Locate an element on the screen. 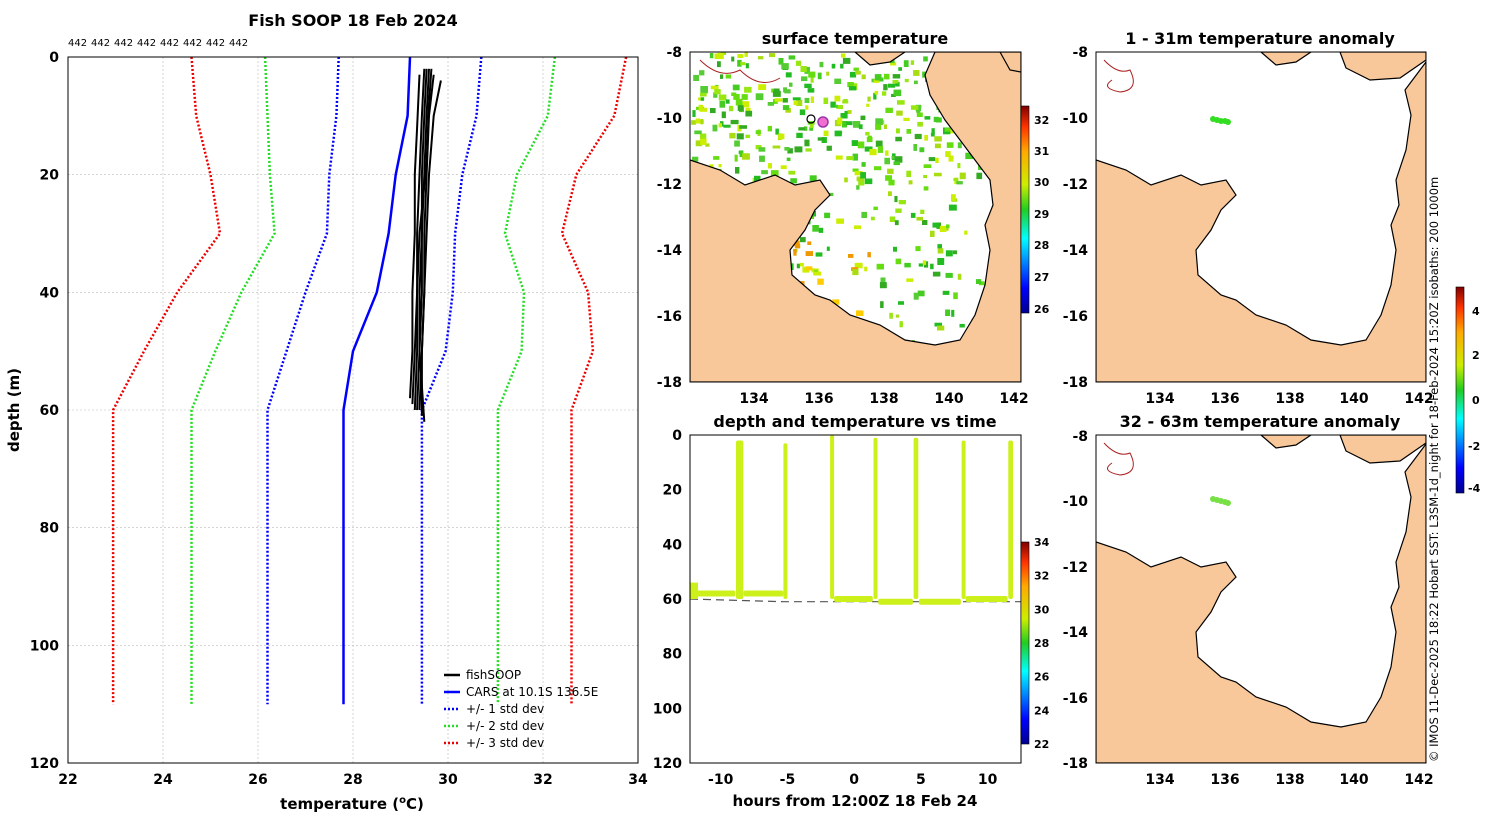 The height and width of the screenshot is (820, 1500). y-tick-label: -16 is located at coordinates (669, 317).